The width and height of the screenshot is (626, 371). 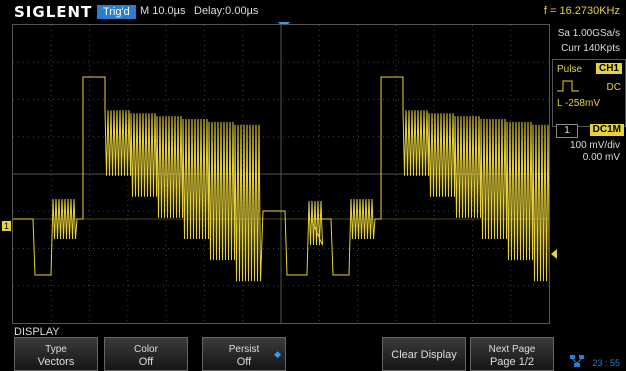 What do you see at coordinates (588, 33) in the screenshot?
I see `sample-rate: Sa 1.00GSa/s` at bounding box center [588, 33].